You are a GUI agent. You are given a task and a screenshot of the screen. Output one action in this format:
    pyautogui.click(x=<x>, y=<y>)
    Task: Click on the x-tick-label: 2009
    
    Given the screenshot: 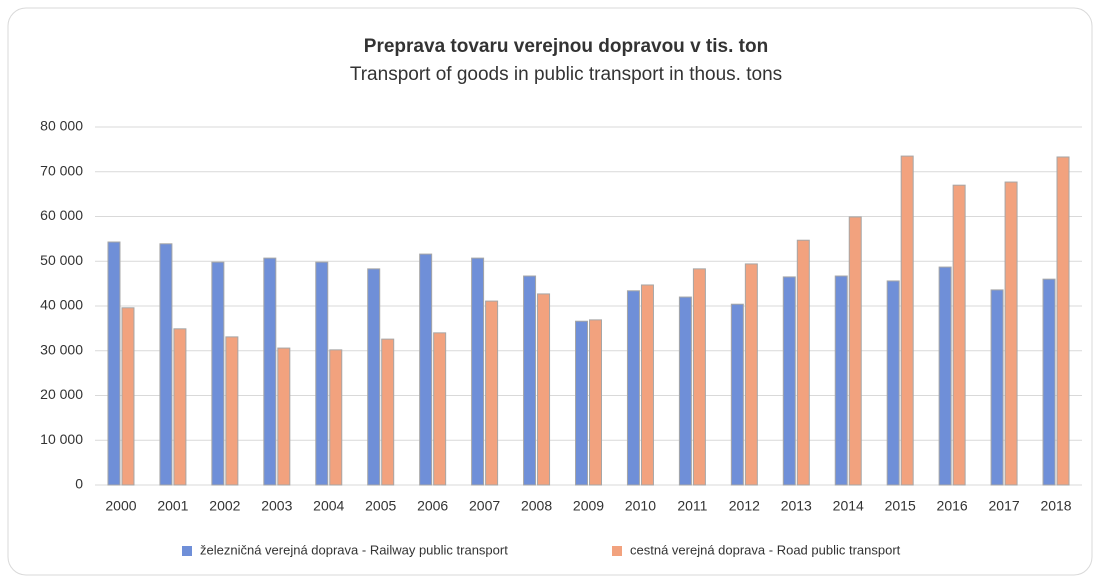 What is the action you would take?
    pyautogui.click(x=588, y=506)
    